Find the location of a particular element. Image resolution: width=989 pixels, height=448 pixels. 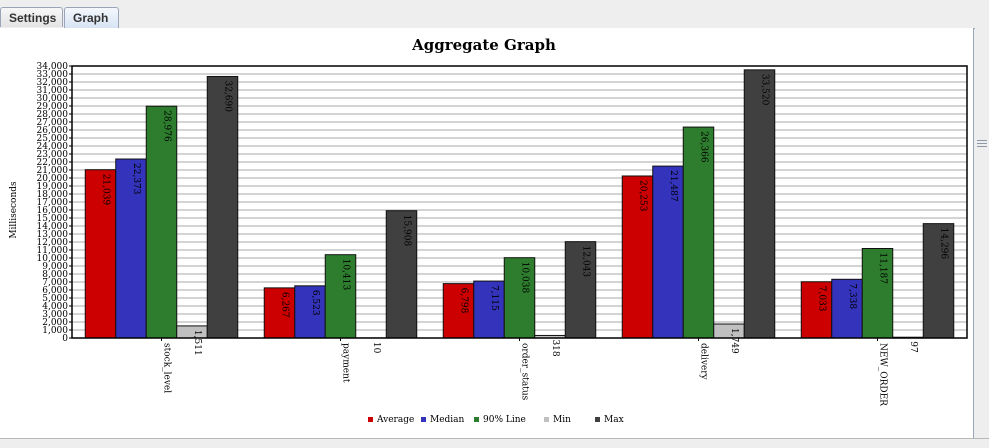

legend-label: Median is located at coordinates (447, 420).